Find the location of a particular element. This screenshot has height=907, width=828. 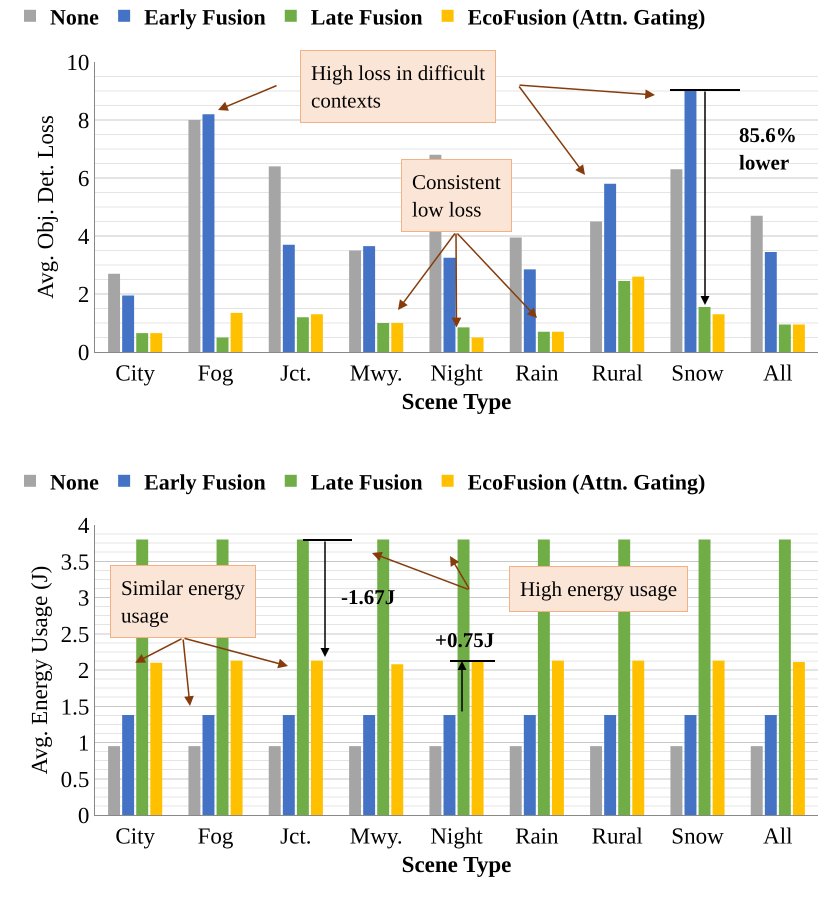

y-tick-label: 2.5 is located at coordinates (75, 634).